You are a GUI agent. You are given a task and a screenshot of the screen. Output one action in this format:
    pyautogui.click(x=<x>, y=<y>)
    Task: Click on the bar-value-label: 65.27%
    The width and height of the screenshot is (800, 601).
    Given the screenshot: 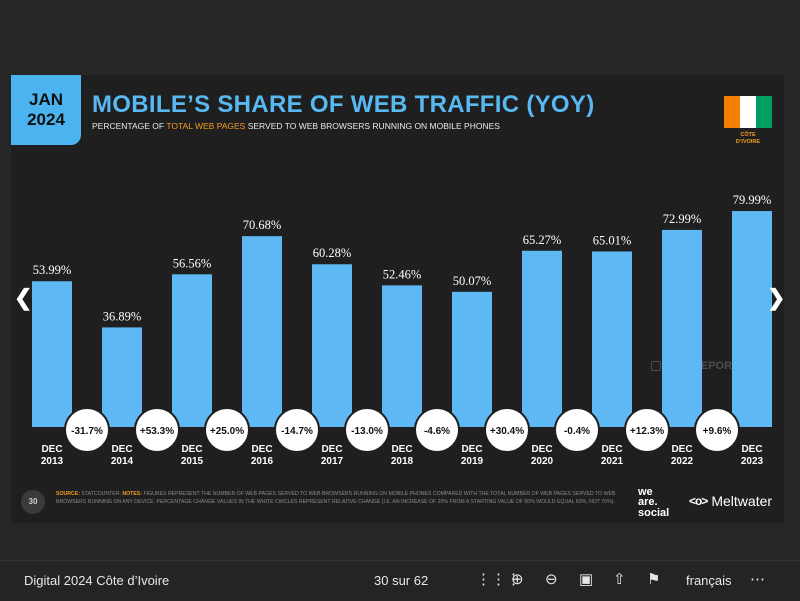 What is the action you would take?
    pyautogui.click(x=542, y=240)
    